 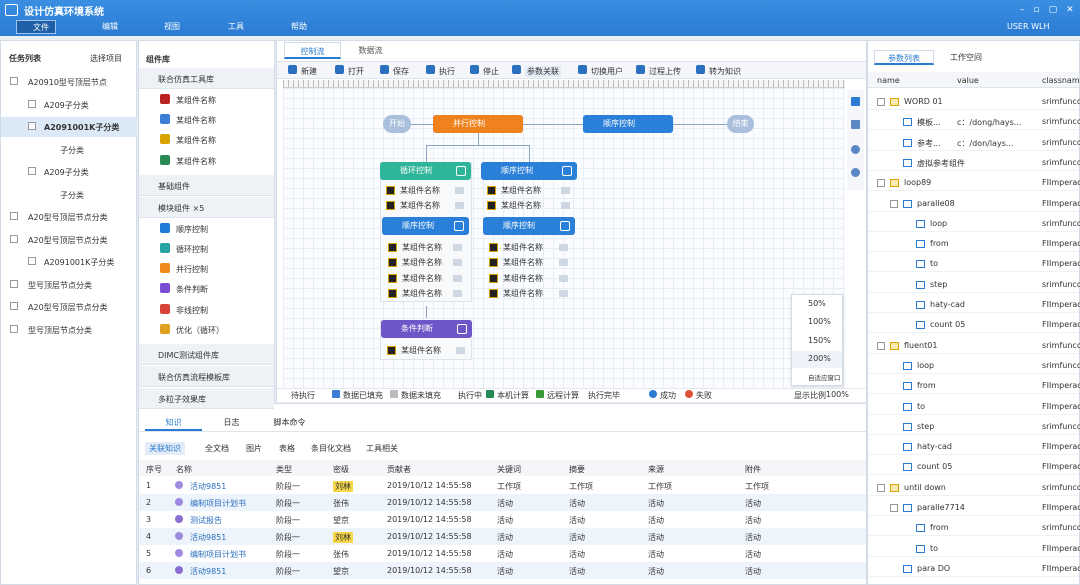 What do you see at coordinates (174, 186) in the screenshot?
I see `group-label: 基础组件` at bounding box center [174, 186].